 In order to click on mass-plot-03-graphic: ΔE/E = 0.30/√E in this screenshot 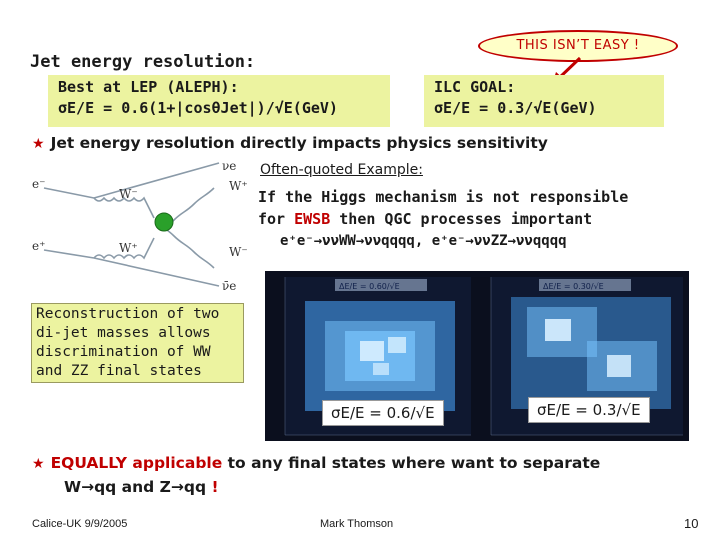, I will do `click(586, 356)`.